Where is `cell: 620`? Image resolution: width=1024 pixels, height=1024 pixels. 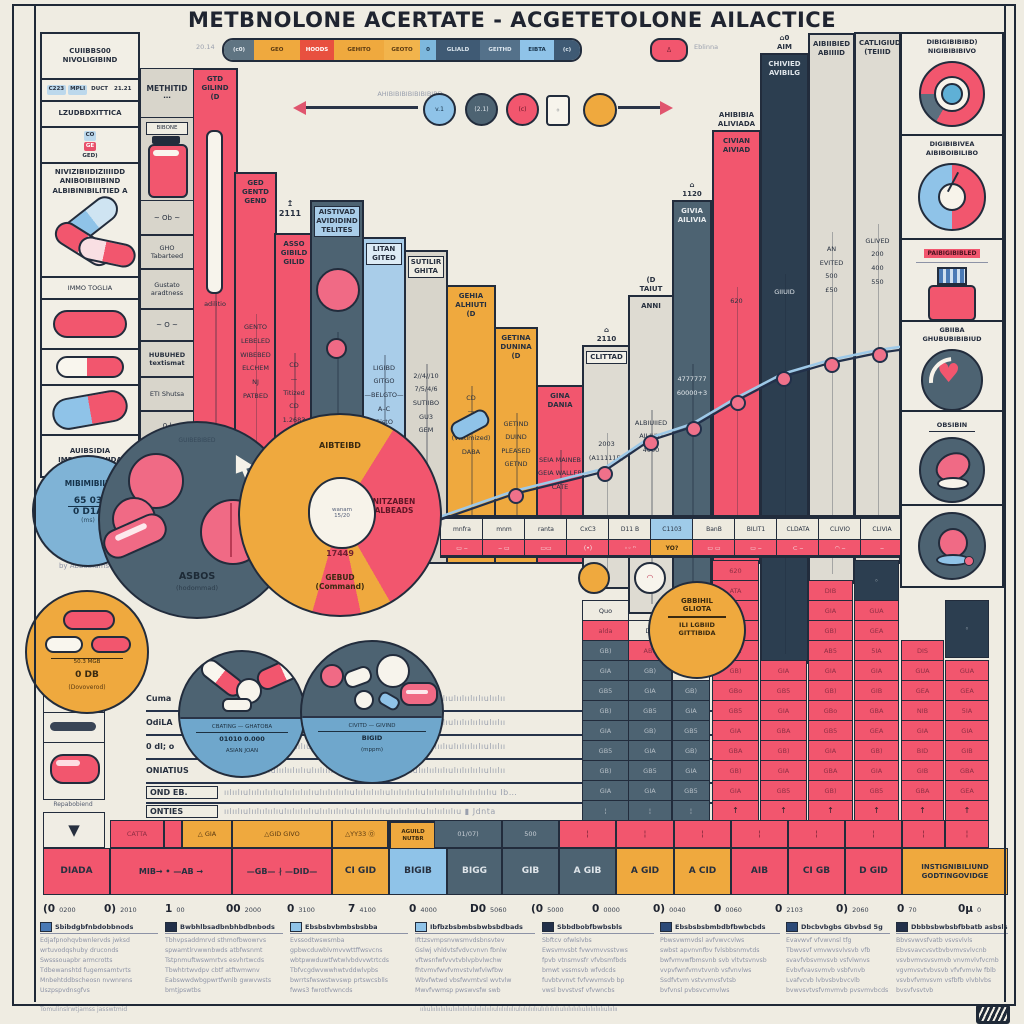 cell: 620 is located at coordinates (735, 571).